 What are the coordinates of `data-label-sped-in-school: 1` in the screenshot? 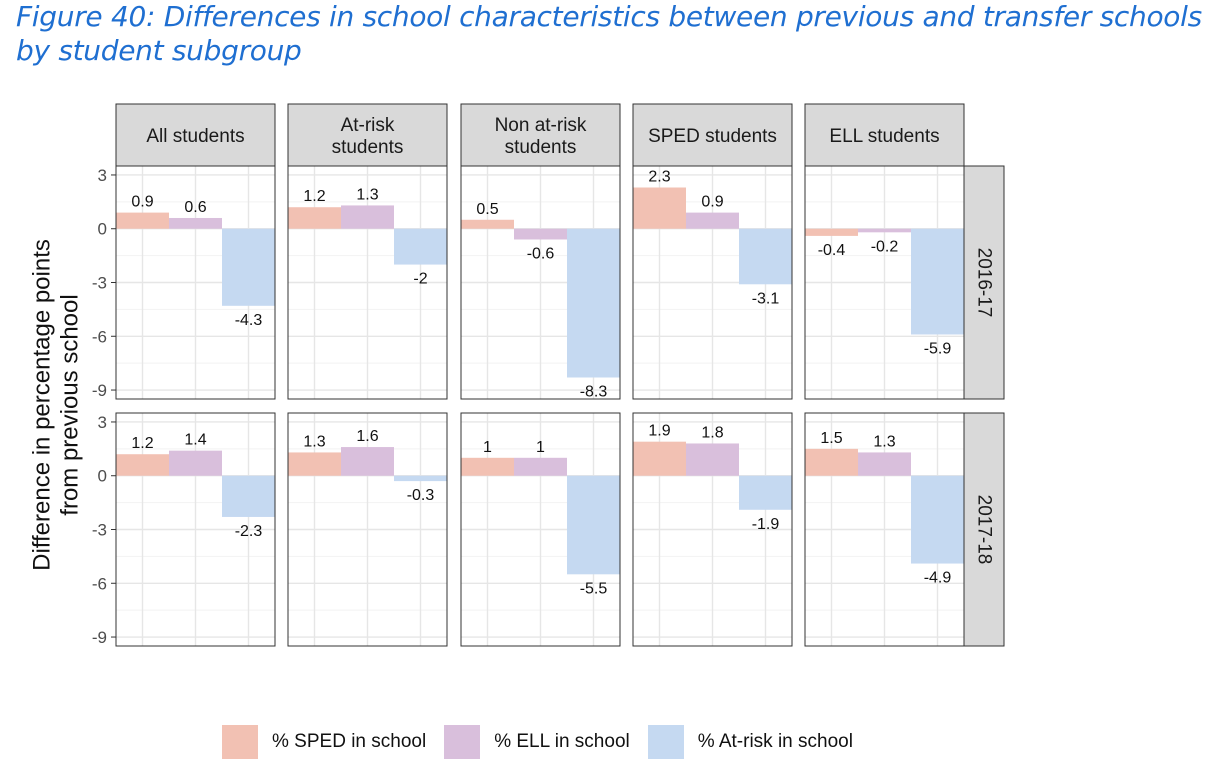 It's located at (487, 447).